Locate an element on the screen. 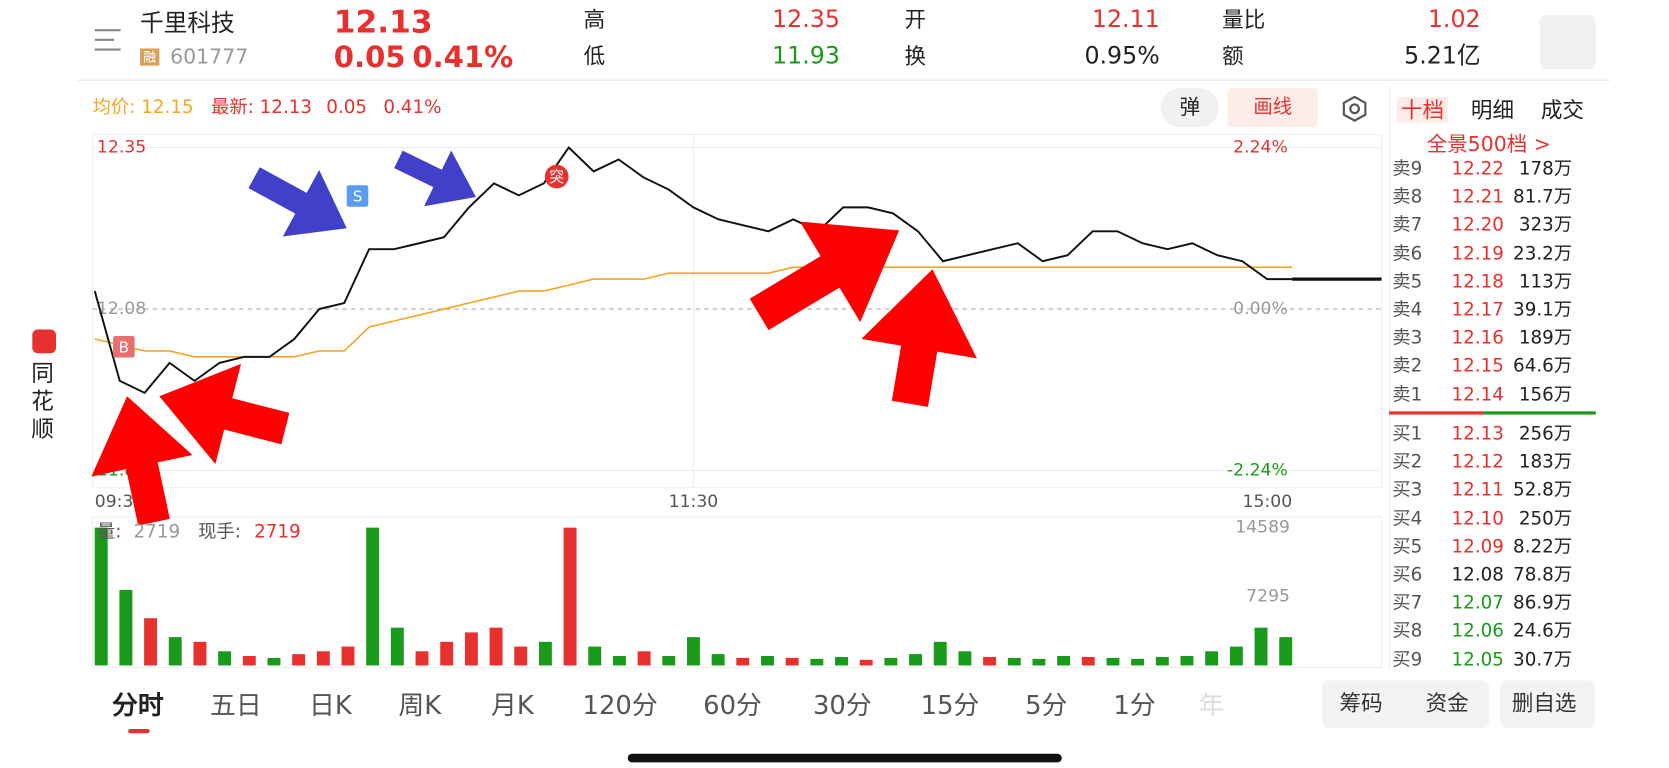 This screenshot has height=768, width=1669. stock-code: 601777 is located at coordinates (209, 57).